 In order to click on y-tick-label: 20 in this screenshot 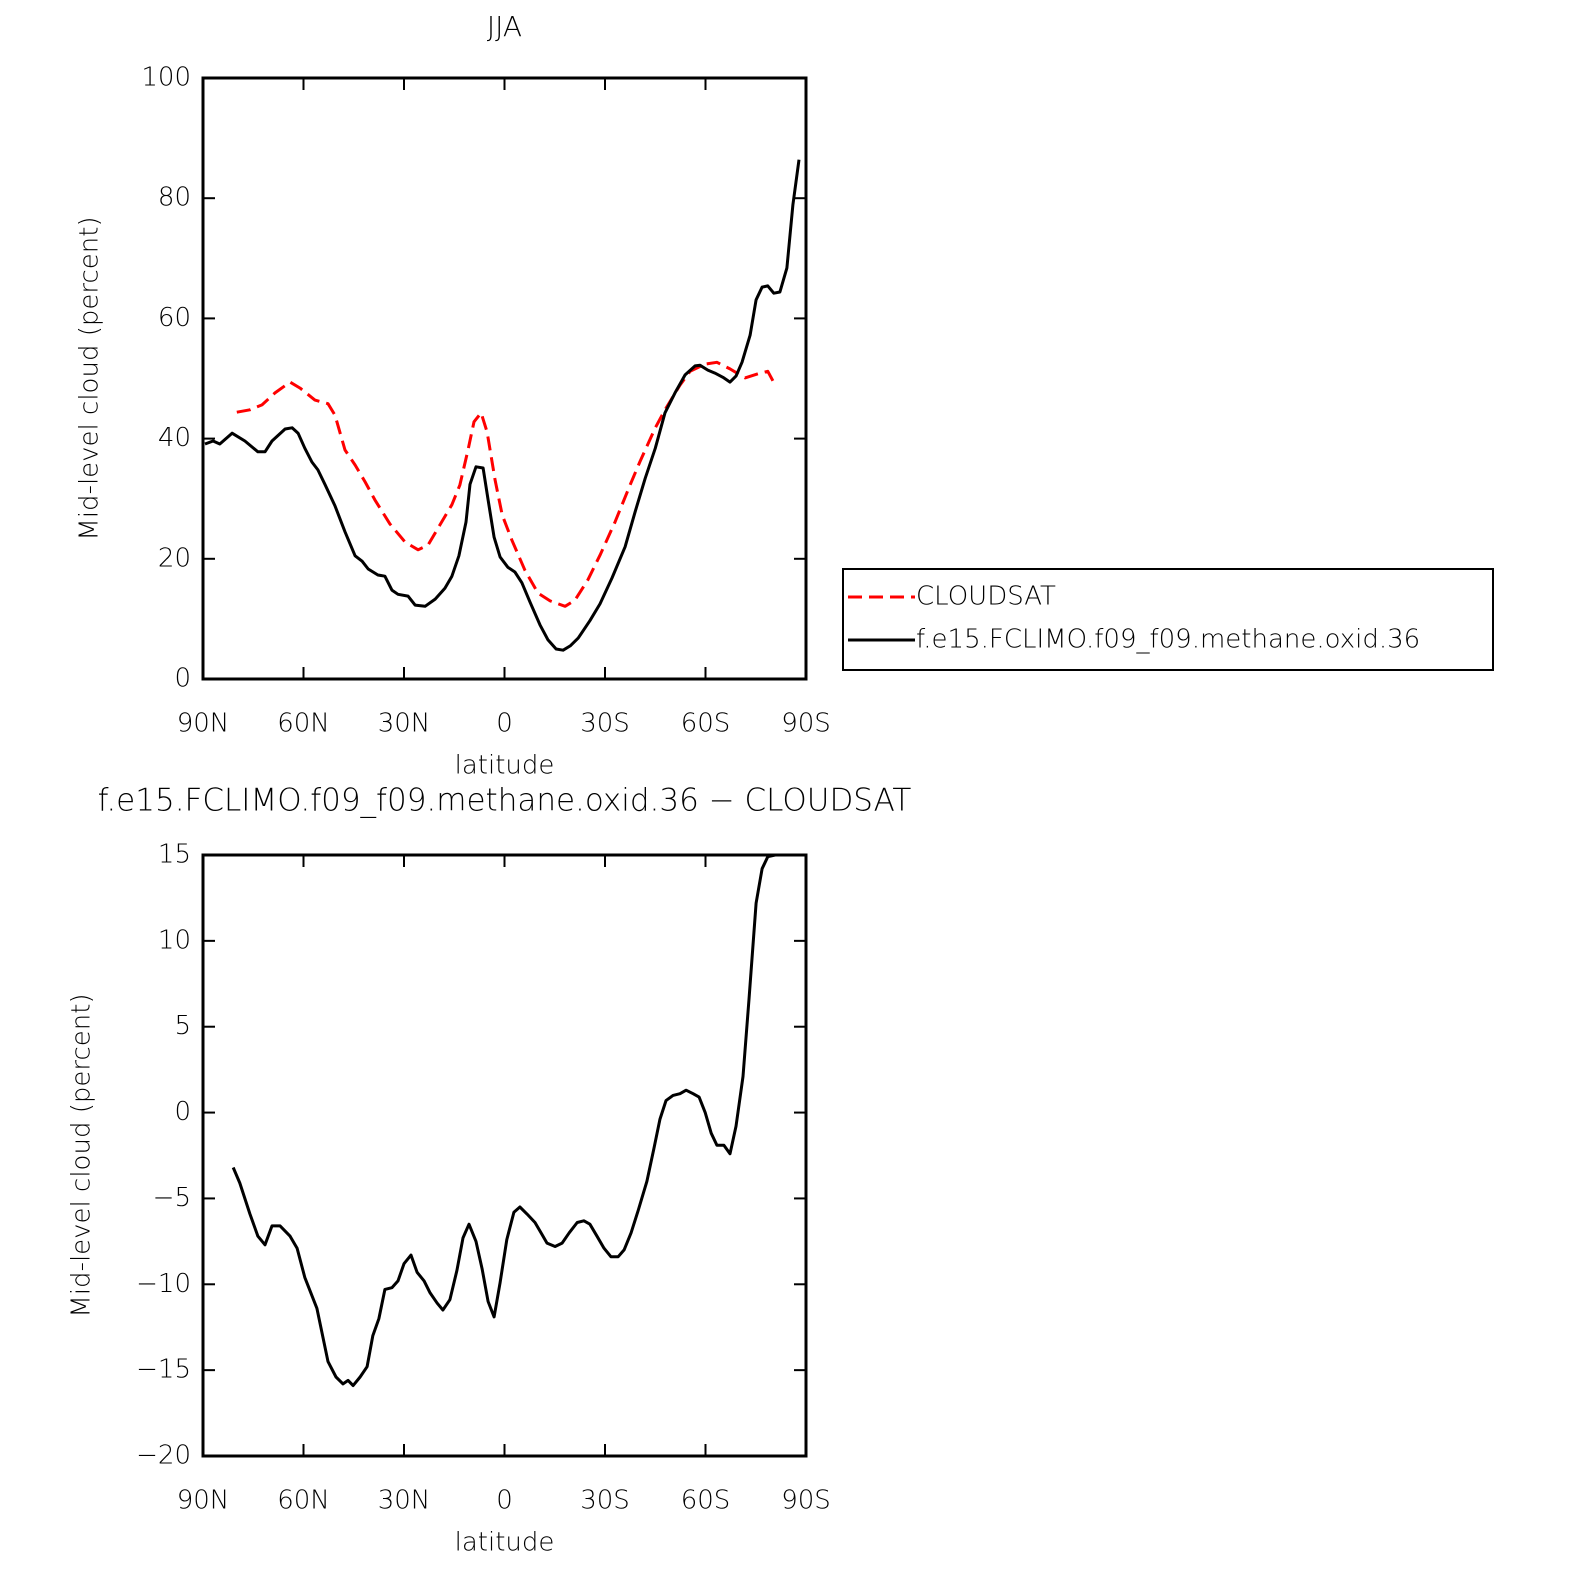, I will do `click(174, 558)`.